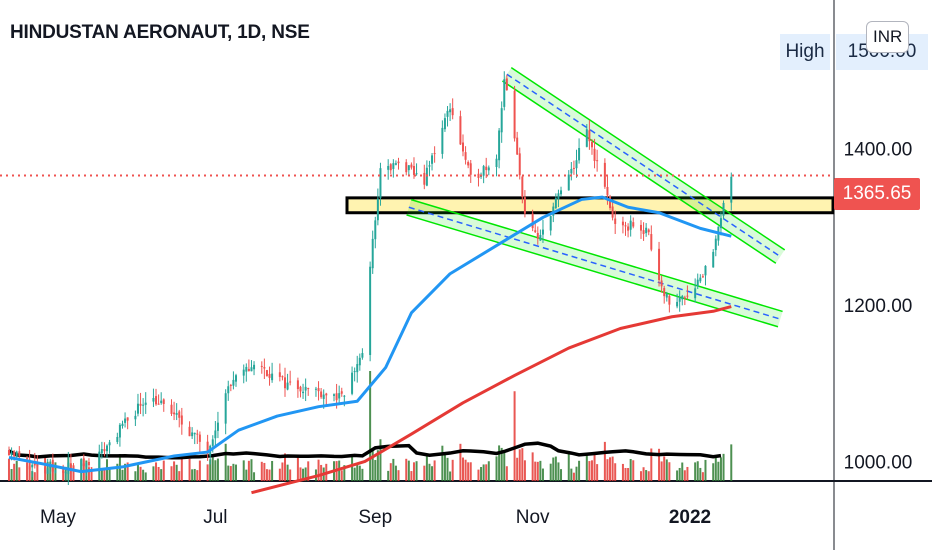 The height and width of the screenshot is (555, 932). I want to click on channel-upper-edge-b, so click(648, 159).